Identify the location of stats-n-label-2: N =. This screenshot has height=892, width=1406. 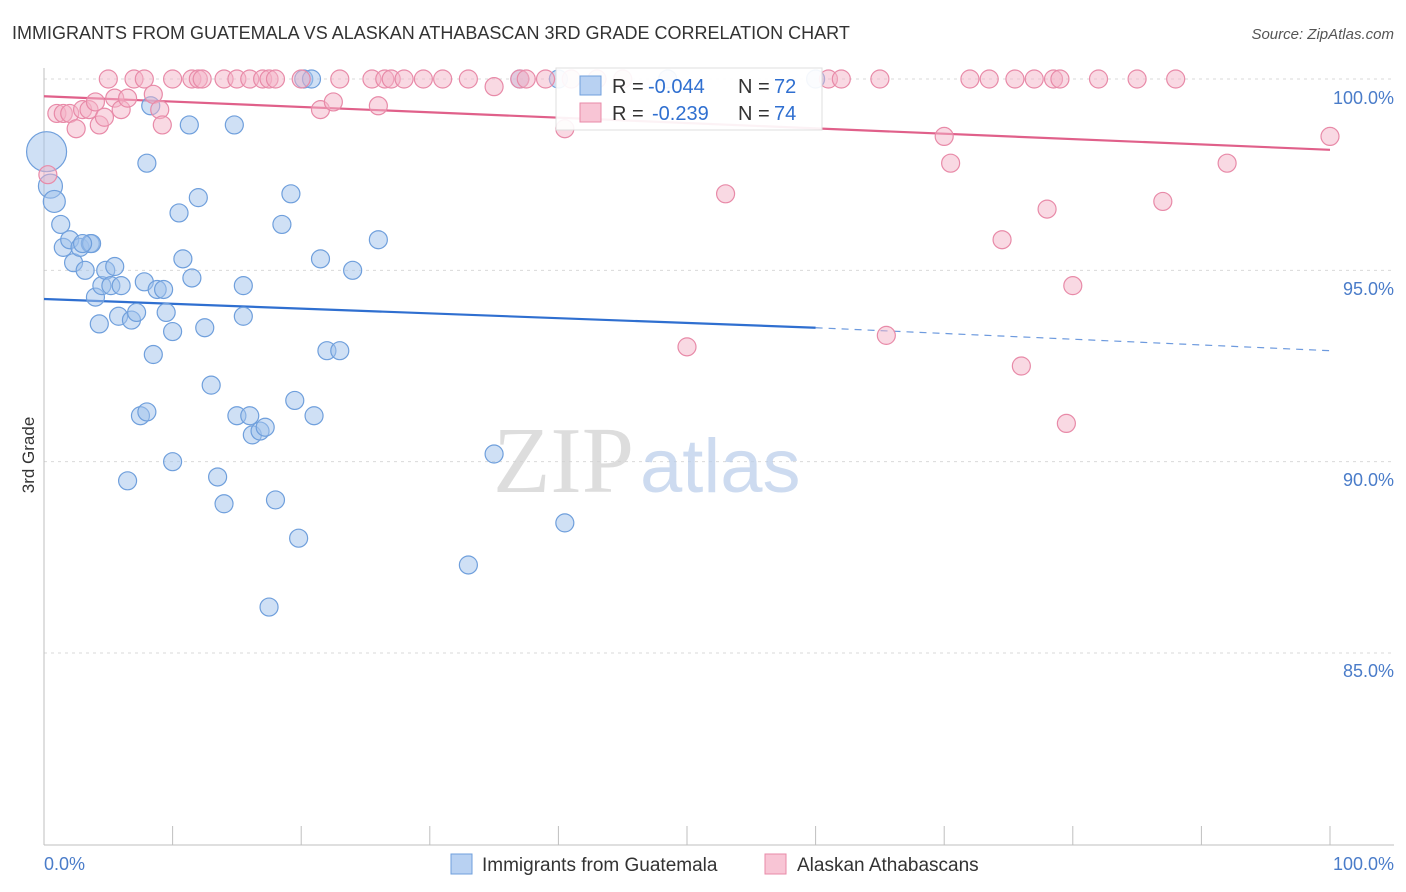
(754, 114).